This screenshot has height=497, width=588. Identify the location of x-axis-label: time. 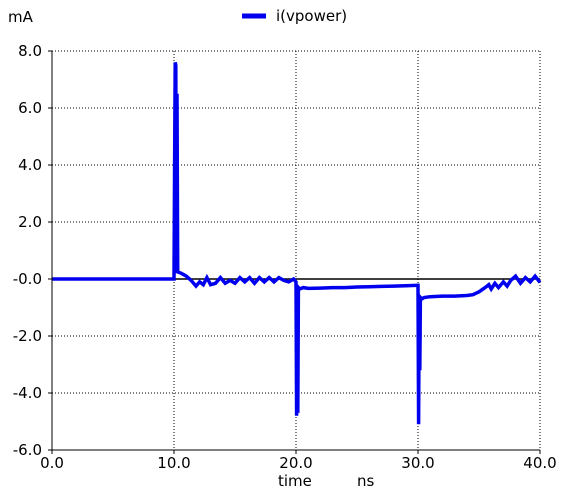
(295, 481).